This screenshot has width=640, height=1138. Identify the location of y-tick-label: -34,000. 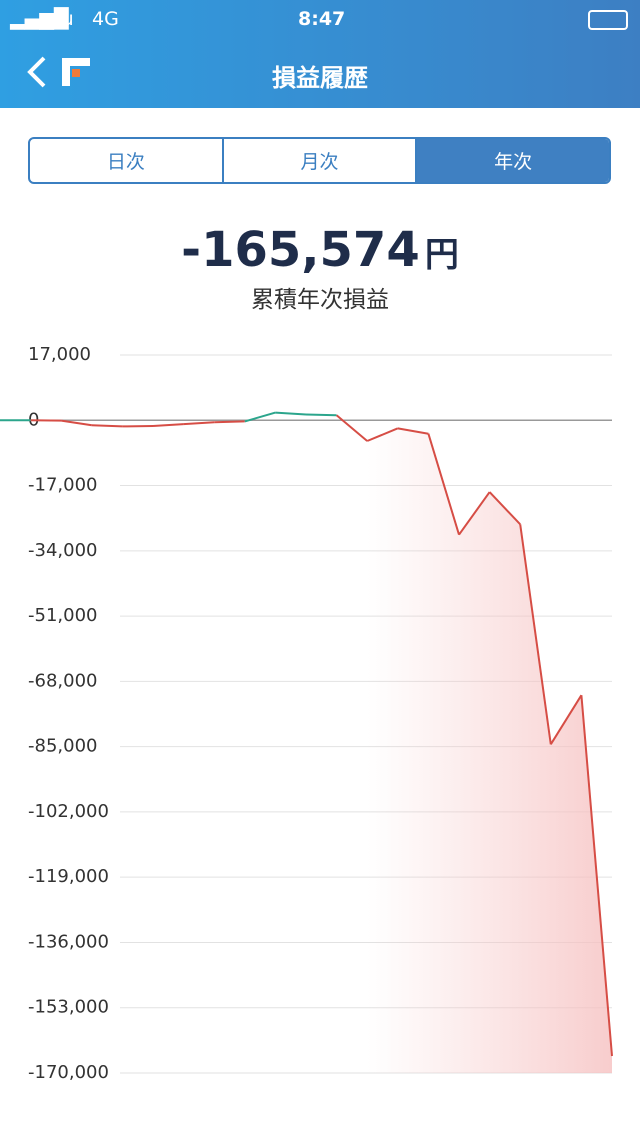
(62, 550).